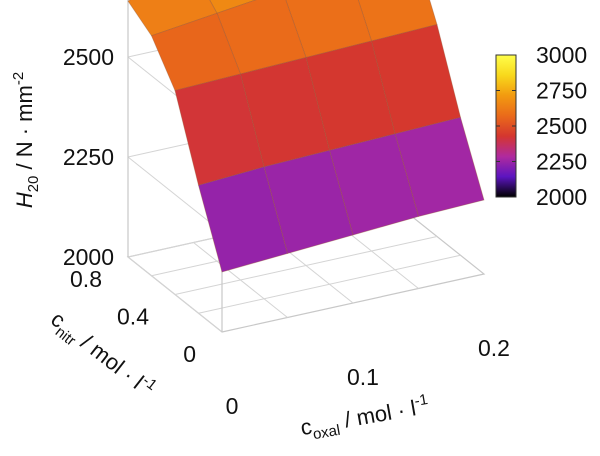 Image resolution: width=600 pixels, height=456 pixels. What do you see at coordinates (561, 126) in the screenshot?
I see `colorbar-tick-label: 2500` at bounding box center [561, 126].